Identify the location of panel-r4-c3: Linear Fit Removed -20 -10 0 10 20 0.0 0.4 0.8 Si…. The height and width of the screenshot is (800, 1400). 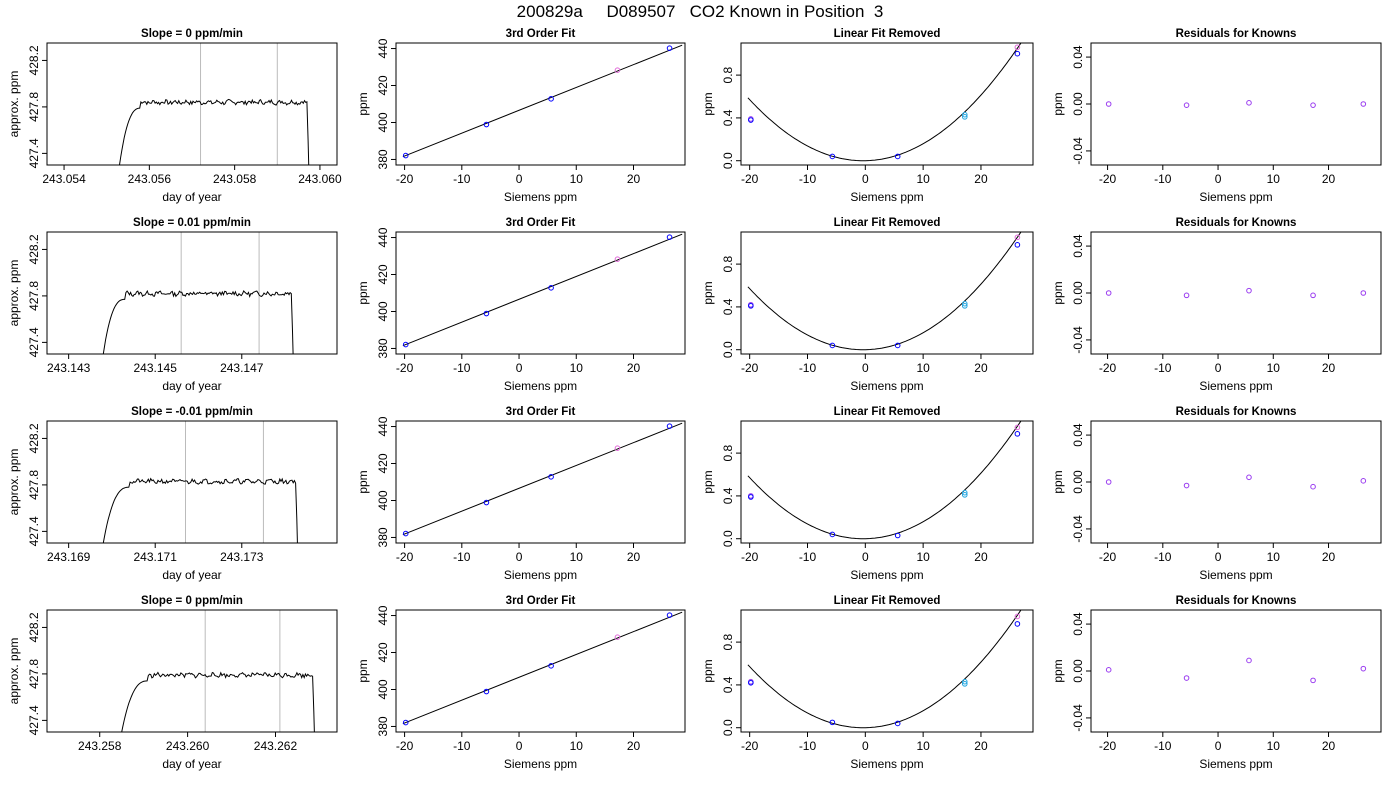
(867, 683).